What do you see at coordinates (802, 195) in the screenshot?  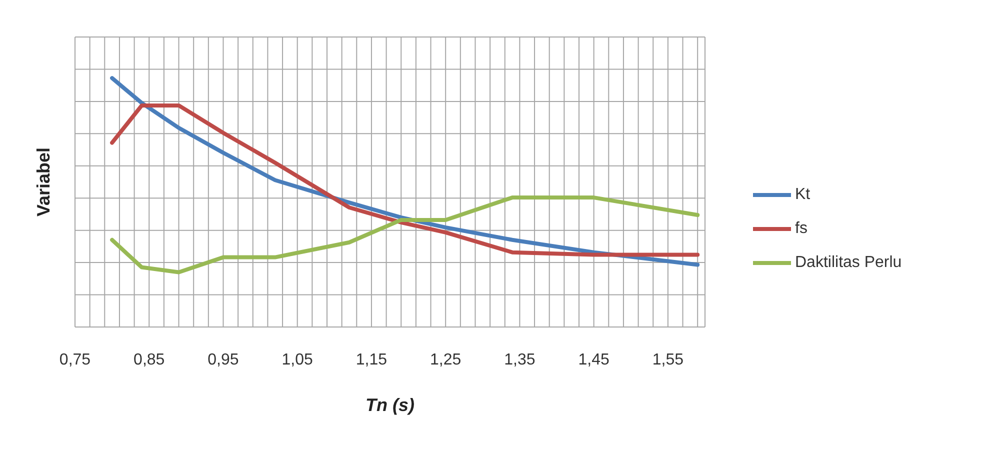 I see `legend-label: Kt` at bounding box center [802, 195].